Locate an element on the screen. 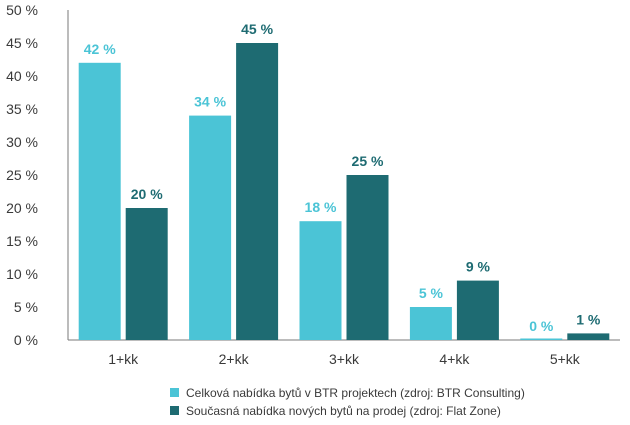 The width and height of the screenshot is (630, 425). bar-3+kk-series-1 is located at coordinates (320, 280).